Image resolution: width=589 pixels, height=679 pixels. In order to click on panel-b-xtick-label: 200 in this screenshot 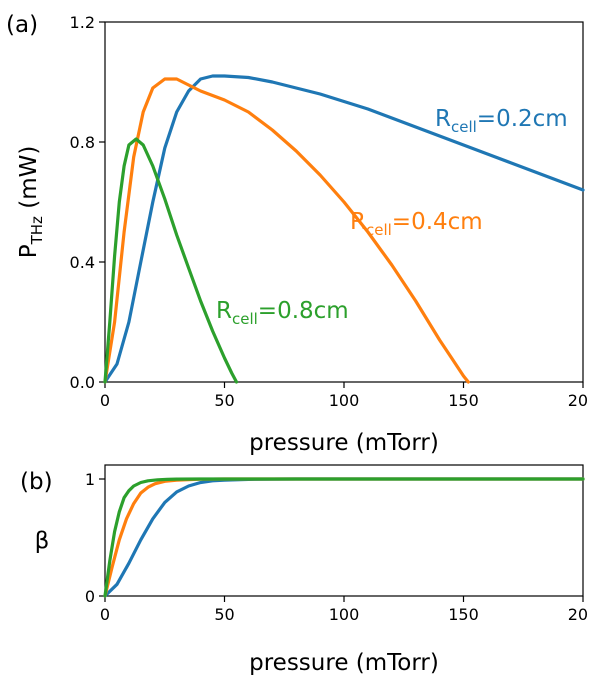, I will do `click(578, 614)`.